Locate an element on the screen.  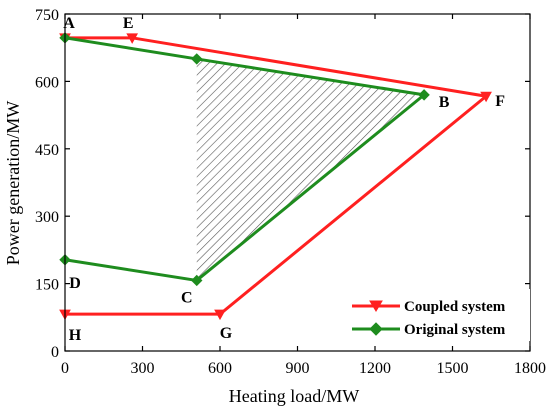
point-label-D: D is located at coordinates (75, 283).